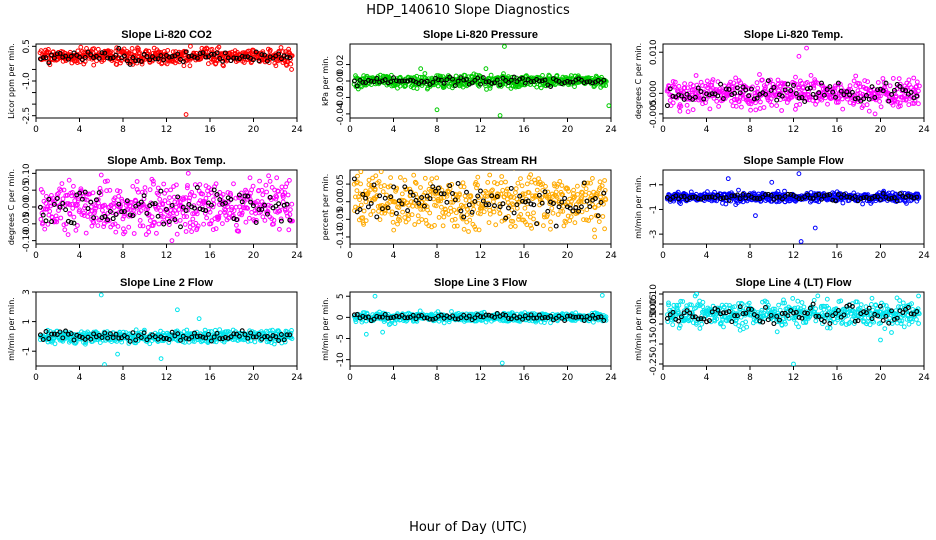 This screenshot has height=540, width=936. Describe the element at coordinates (166, 80) in the screenshot. I see `points-layer` at that location.